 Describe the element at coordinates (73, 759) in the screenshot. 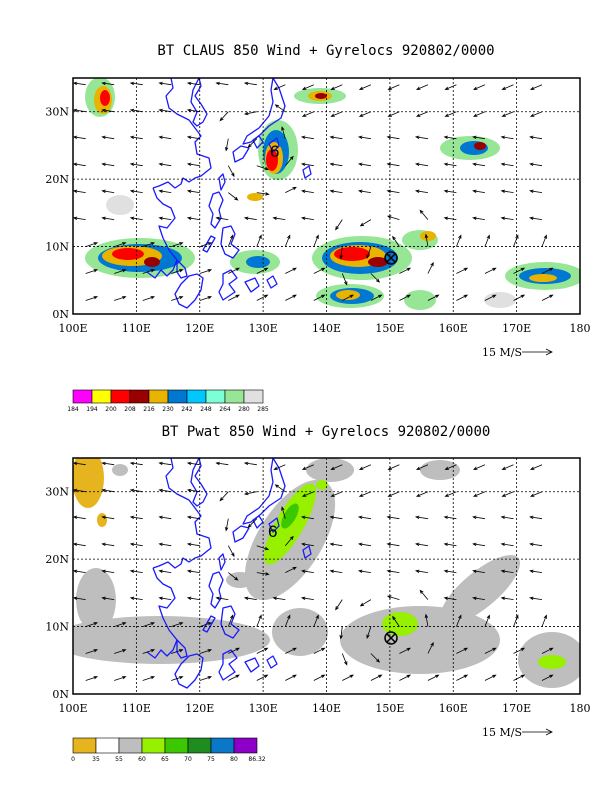

I see `colorbar-label: 0` at that location.